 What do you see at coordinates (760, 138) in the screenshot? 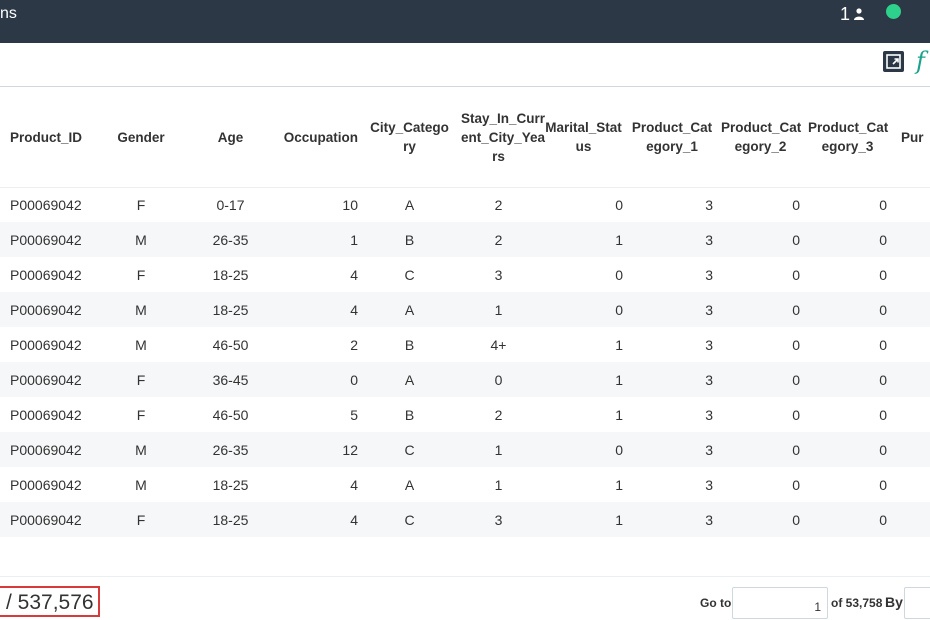
I see `column-header-product-category-2: Product_Cat egory_2` at bounding box center [760, 138].